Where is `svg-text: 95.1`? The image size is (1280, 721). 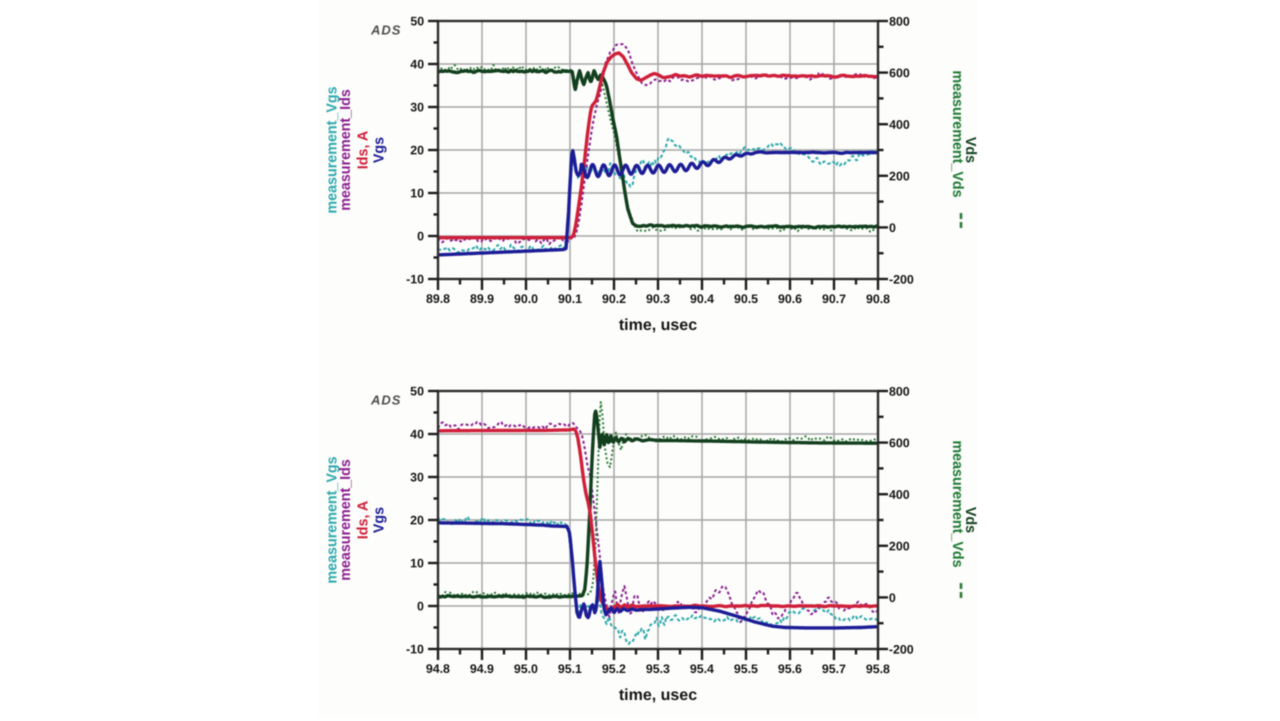 svg-text: 95.1 is located at coordinates (570, 669).